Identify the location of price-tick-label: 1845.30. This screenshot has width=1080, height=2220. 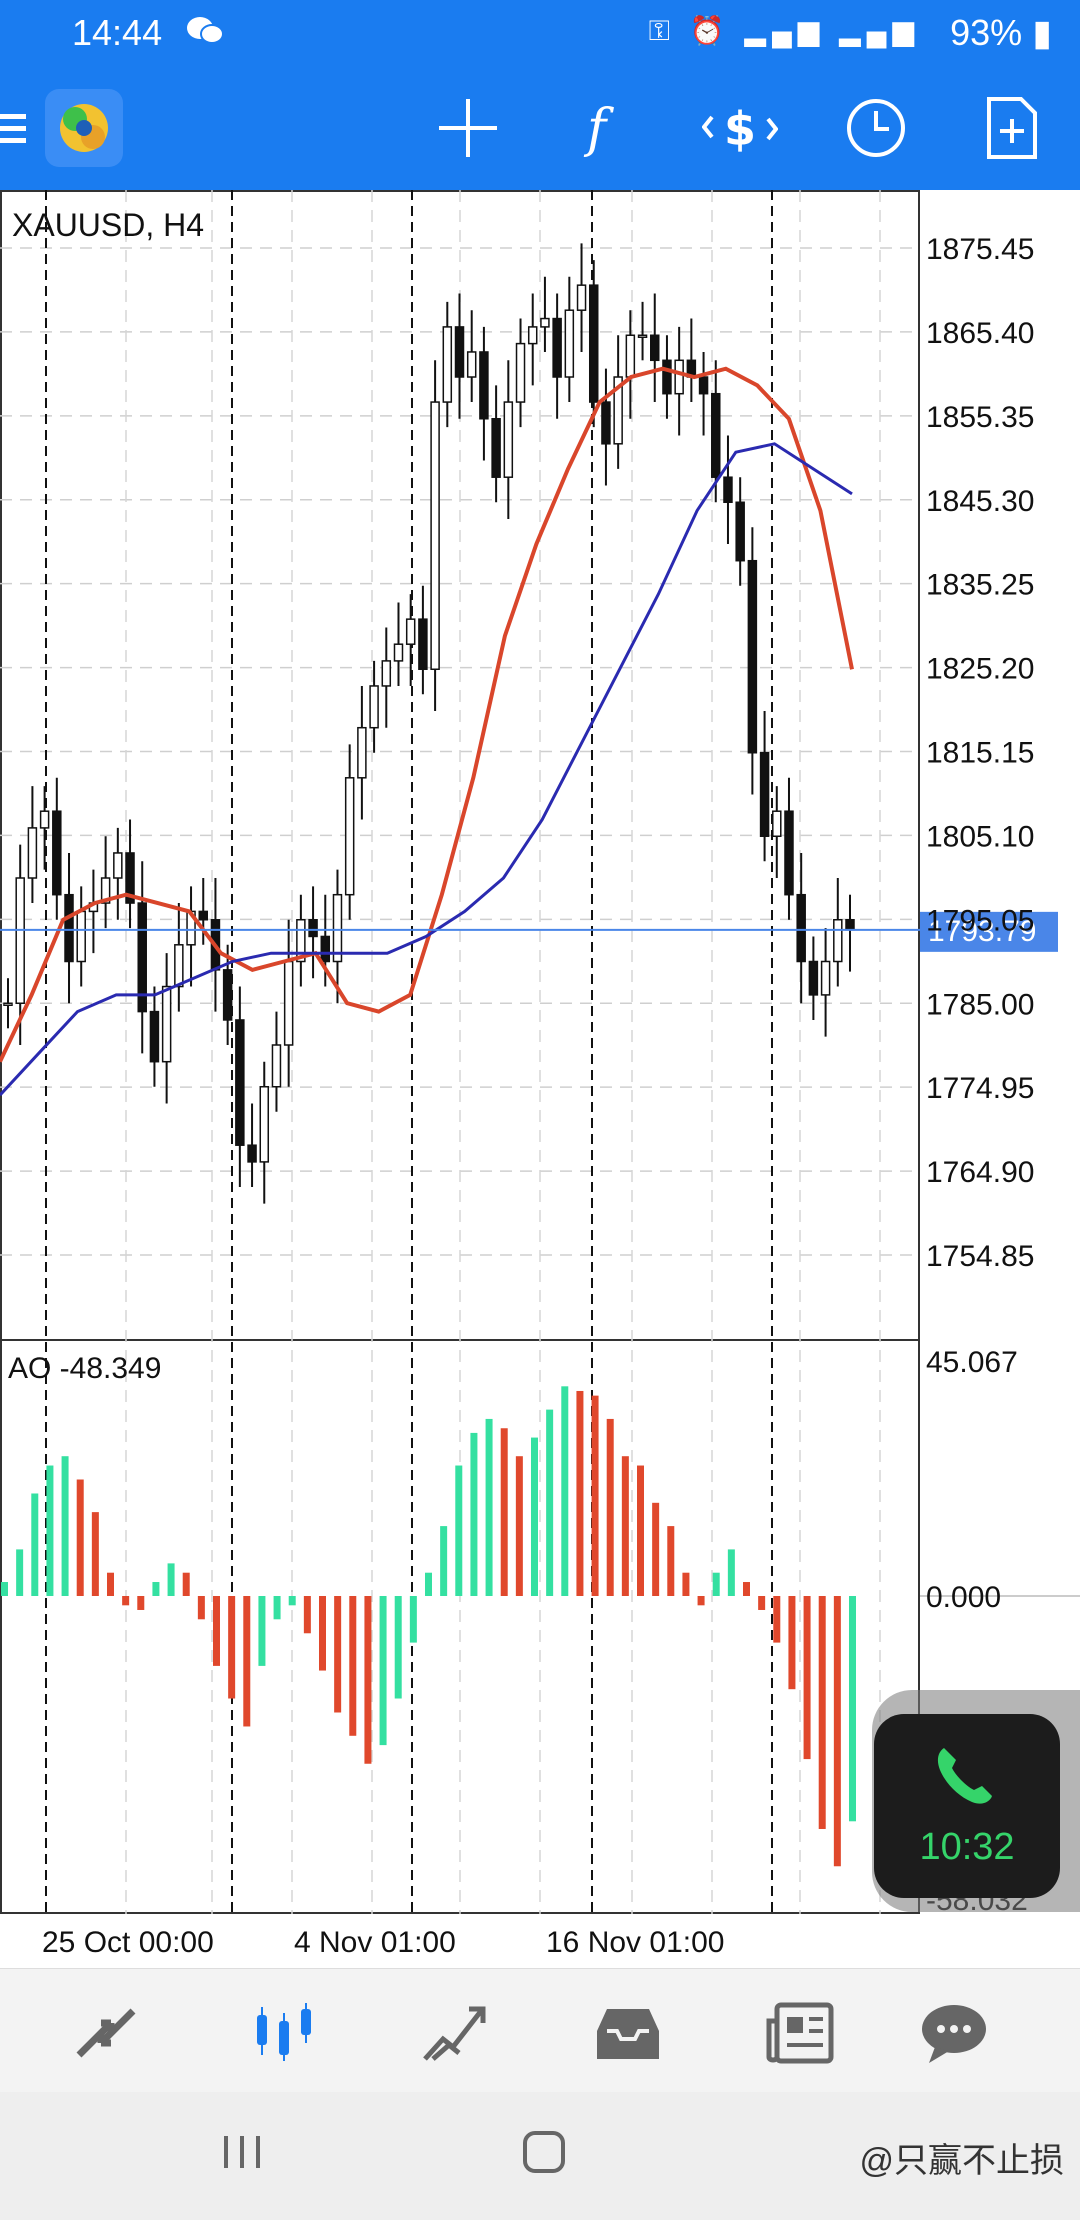
(980, 501).